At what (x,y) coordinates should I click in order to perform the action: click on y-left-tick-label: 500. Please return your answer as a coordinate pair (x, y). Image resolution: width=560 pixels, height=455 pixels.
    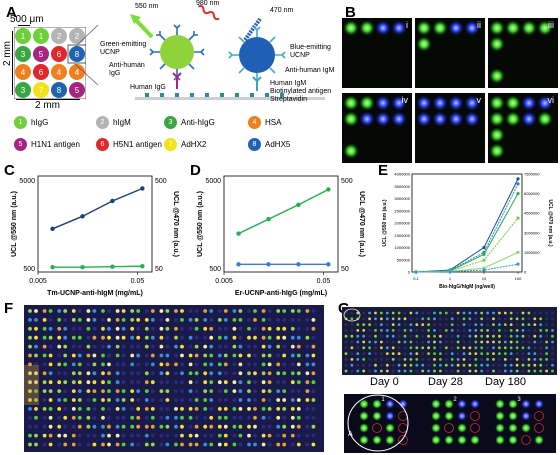
    Looking at the image, I should click on (215, 269).